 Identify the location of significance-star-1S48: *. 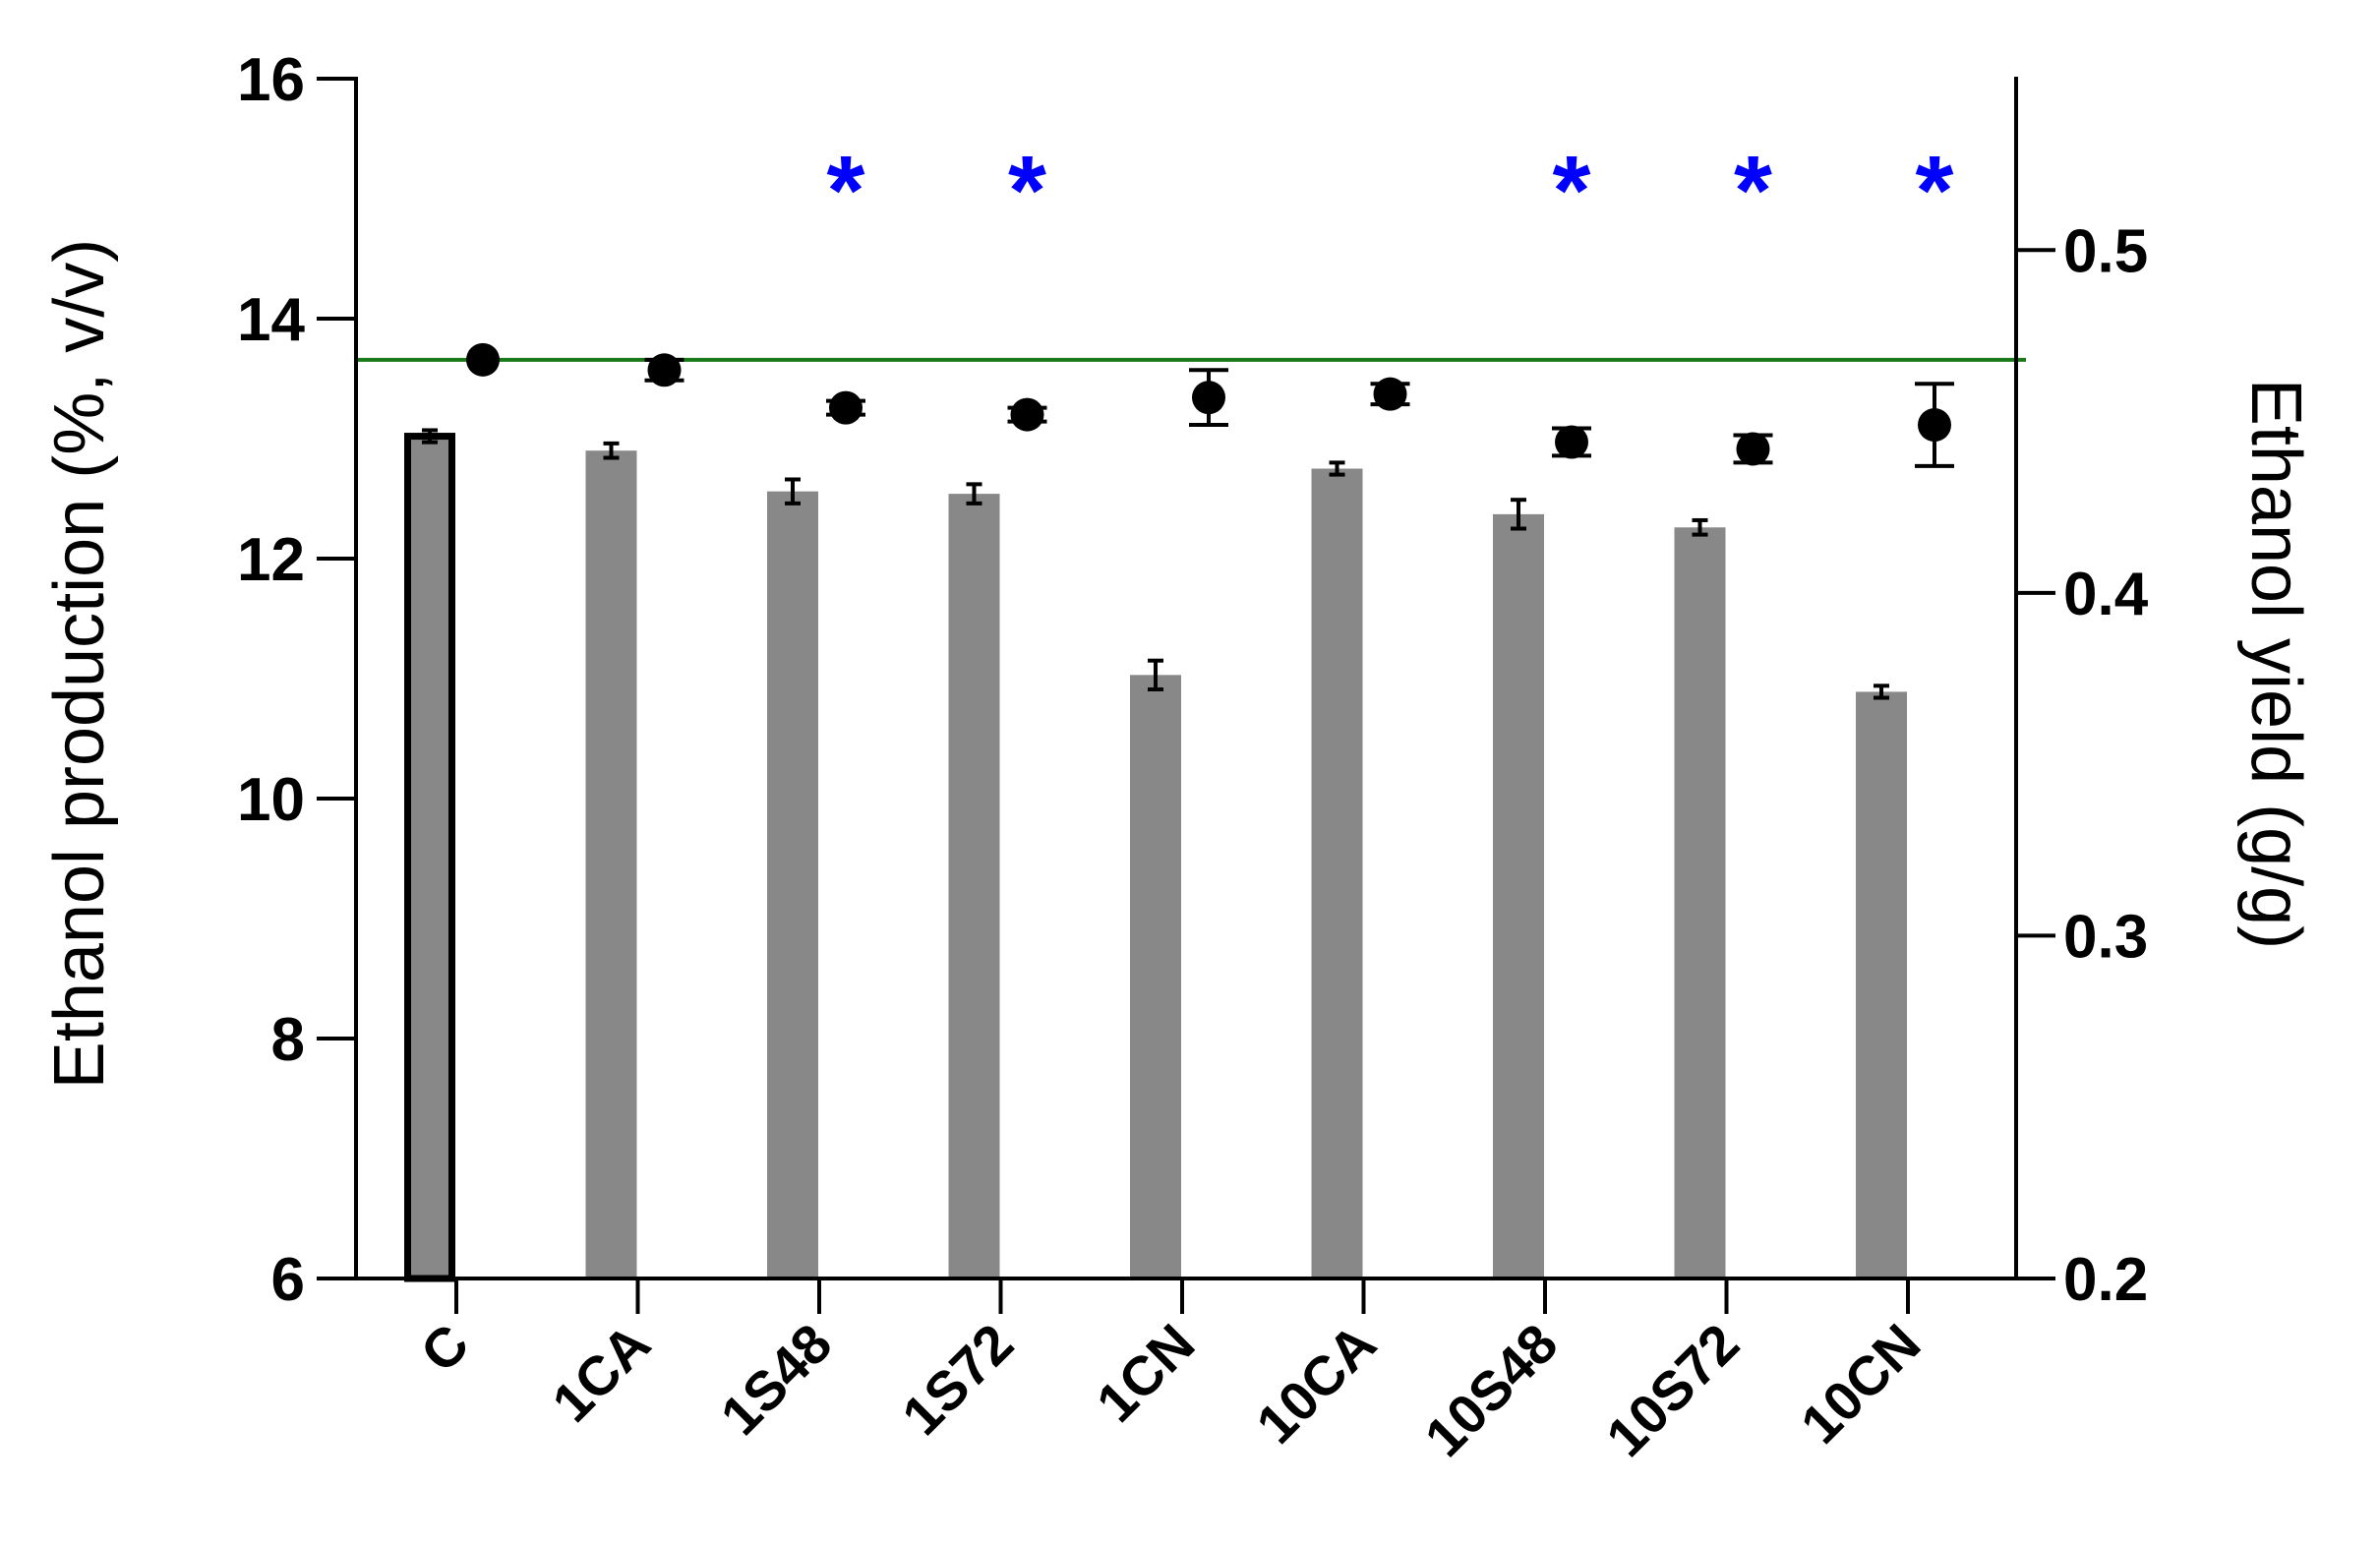
(846, 191).